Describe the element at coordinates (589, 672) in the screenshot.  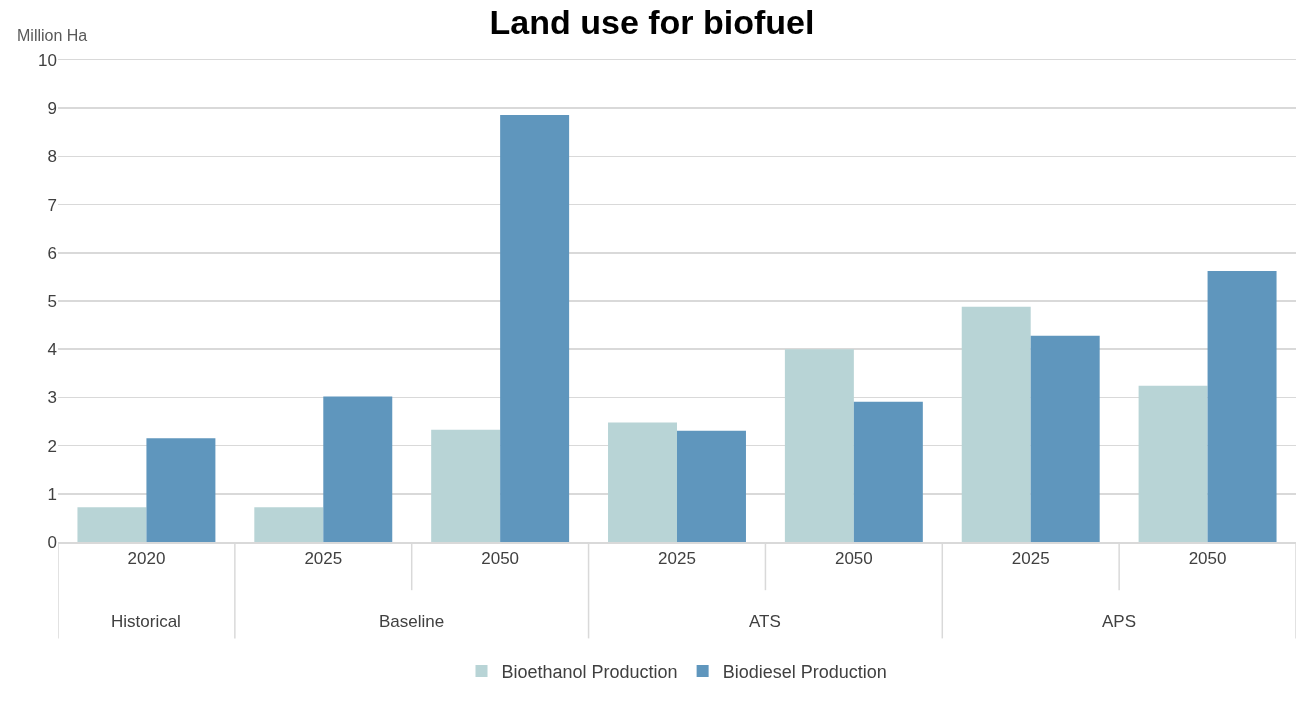
I see `legend-label: Bioethanol Production` at that location.